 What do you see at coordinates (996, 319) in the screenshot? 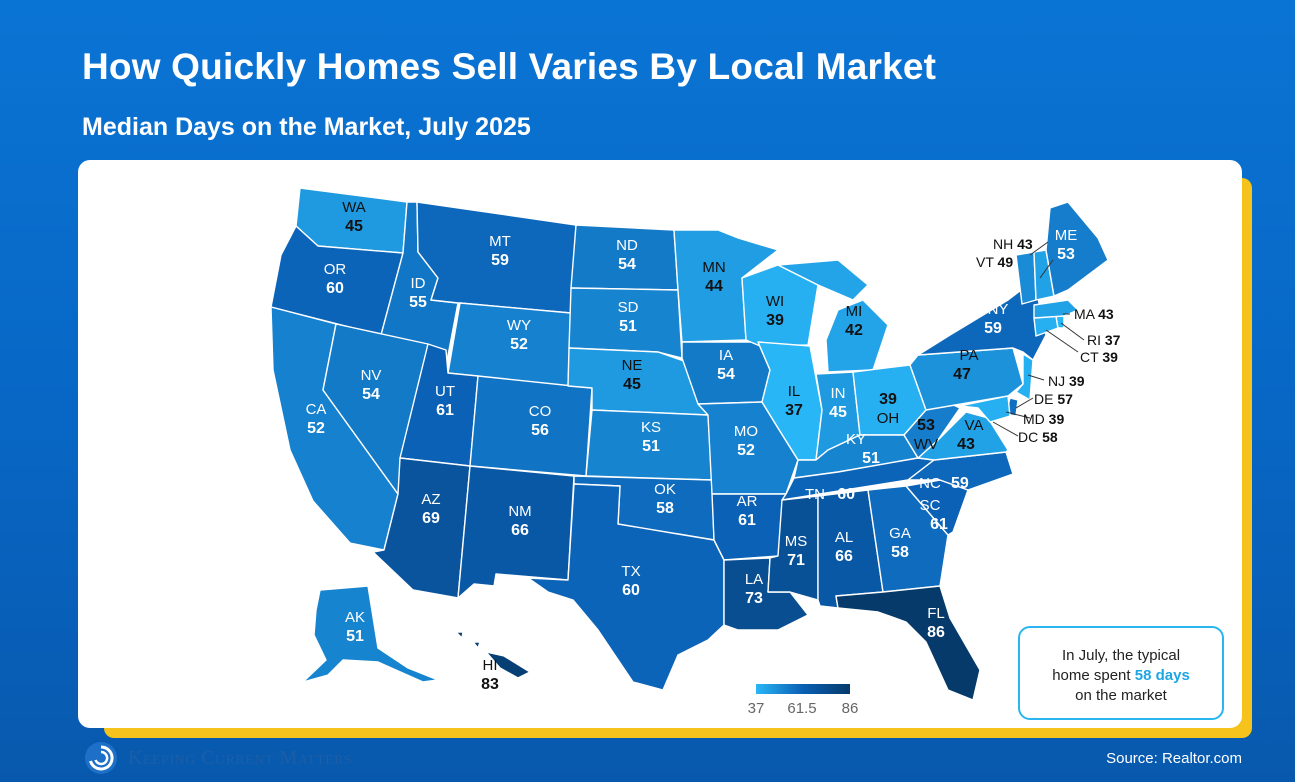
I see `state-label-ny: NY 59` at bounding box center [996, 319].